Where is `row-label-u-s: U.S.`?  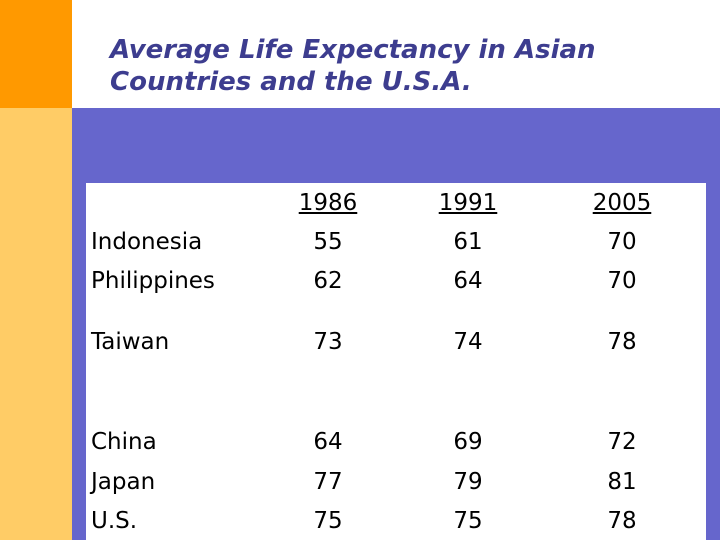 row-label-u-s: U.S. is located at coordinates (114, 521).